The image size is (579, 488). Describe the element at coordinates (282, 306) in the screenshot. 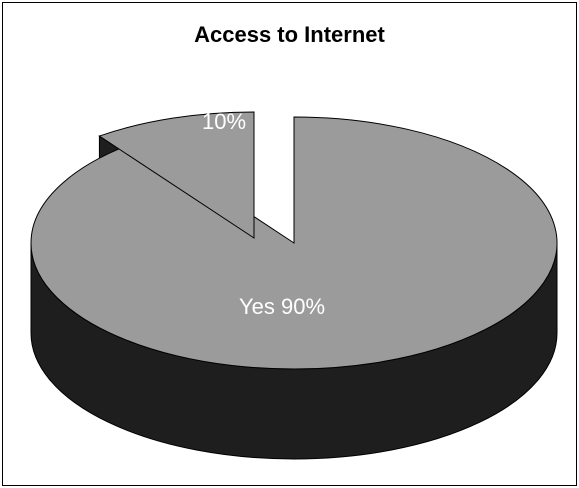

I see `slice-label-yes: Yes 90%` at that location.